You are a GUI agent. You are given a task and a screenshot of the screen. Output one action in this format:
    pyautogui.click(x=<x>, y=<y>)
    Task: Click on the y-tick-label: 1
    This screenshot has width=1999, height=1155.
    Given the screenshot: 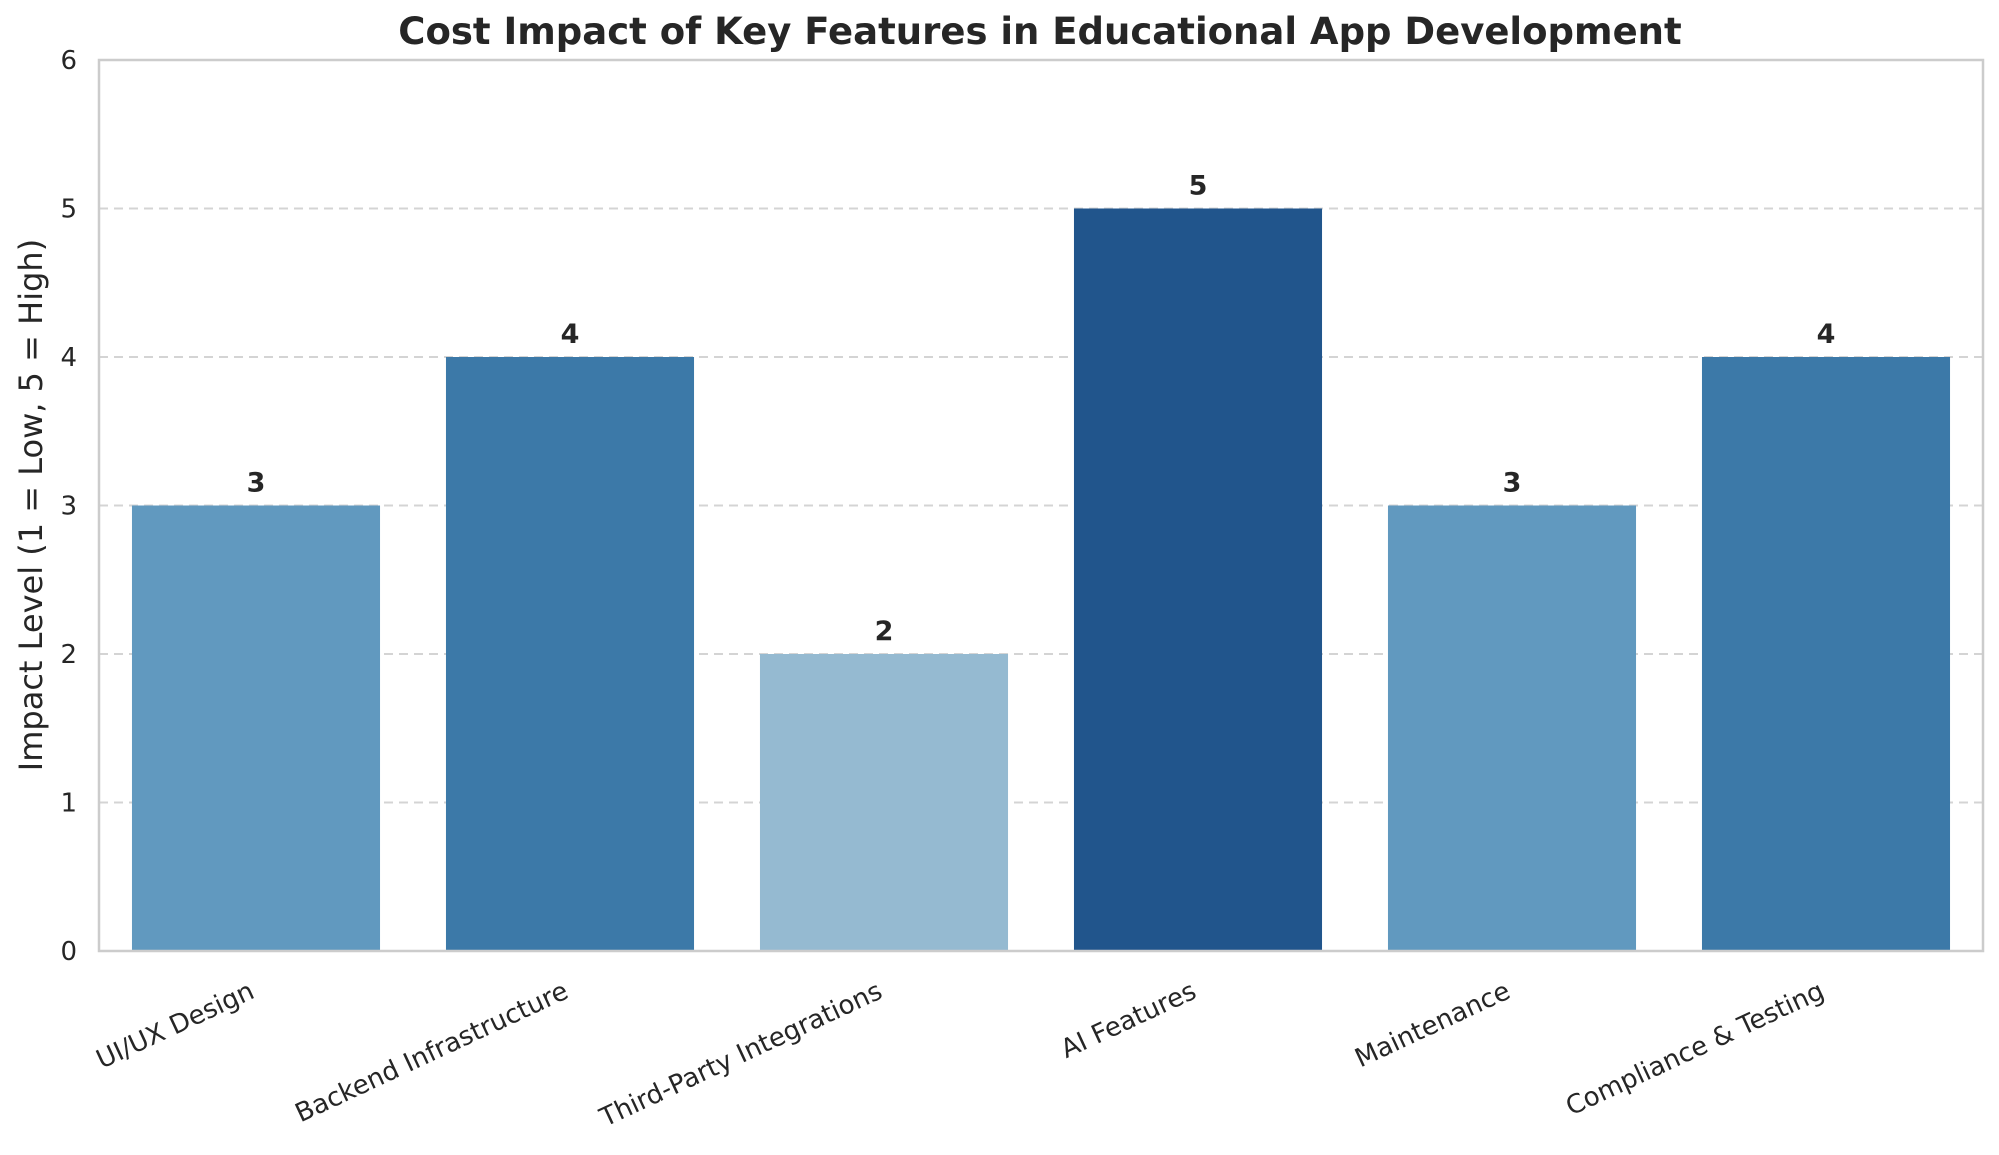 What is the action you would take?
    pyautogui.click(x=68, y=804)
    